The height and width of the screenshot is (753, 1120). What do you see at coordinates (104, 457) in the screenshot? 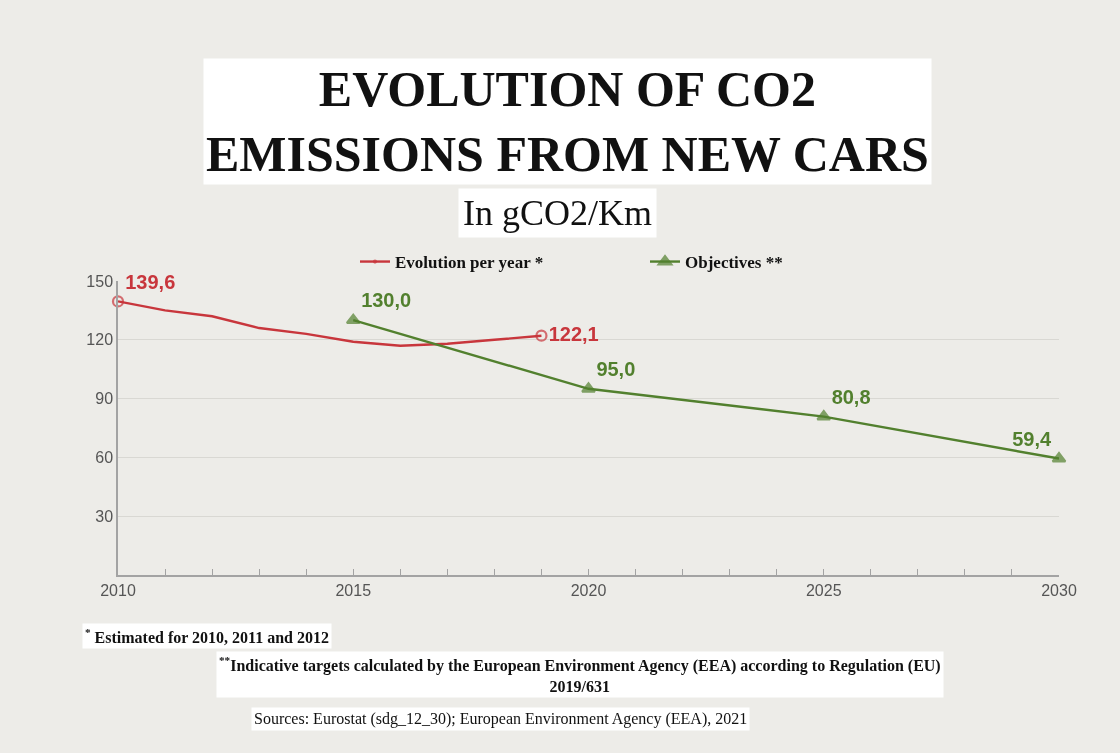
I see `y-tick-label: 60` at bounding box center [104, 457].